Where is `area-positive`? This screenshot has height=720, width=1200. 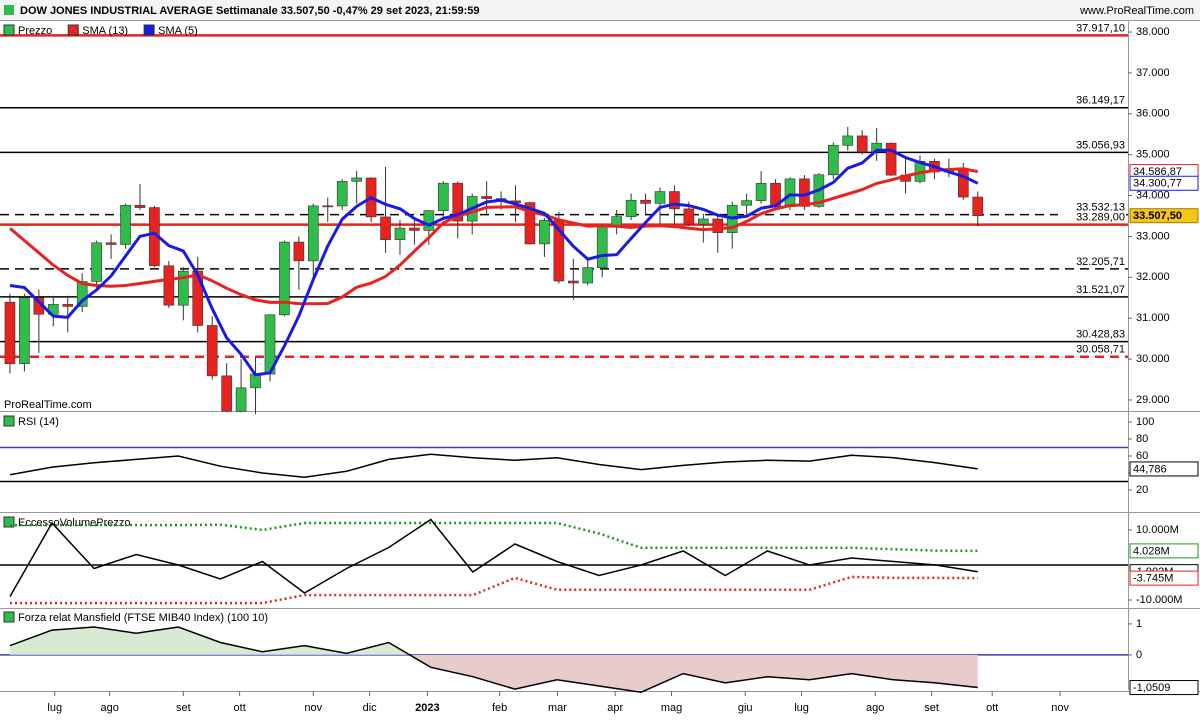 area-positive is located at coordinates (493, 641).